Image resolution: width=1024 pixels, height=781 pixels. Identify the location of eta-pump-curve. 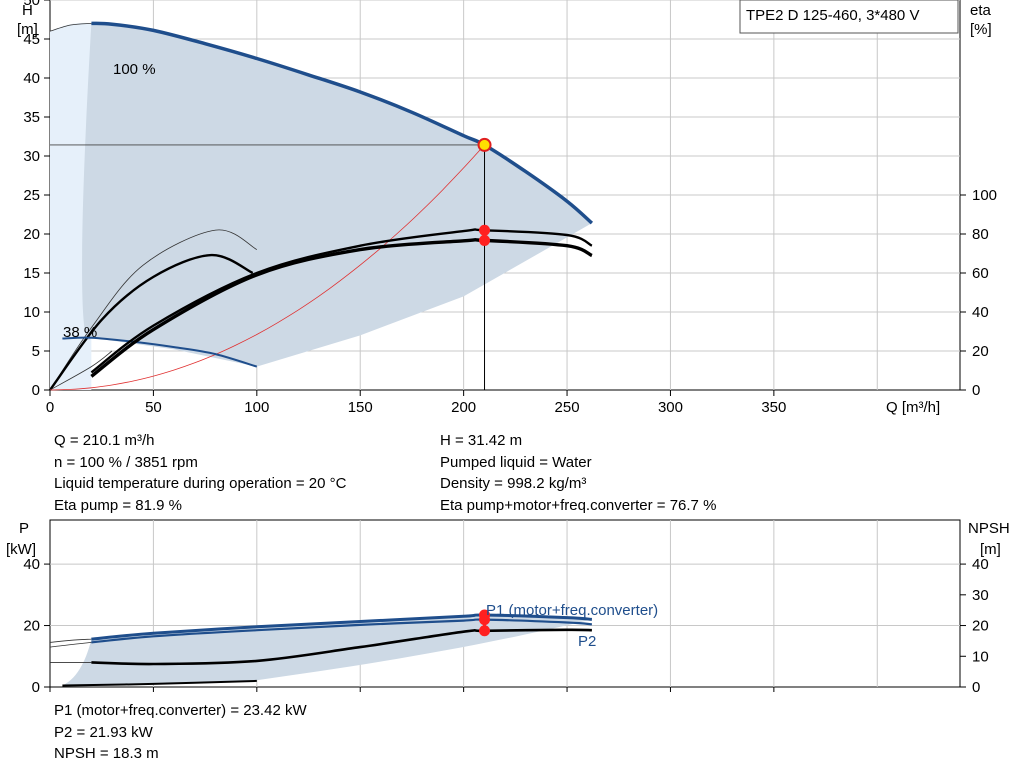
(341, 301).